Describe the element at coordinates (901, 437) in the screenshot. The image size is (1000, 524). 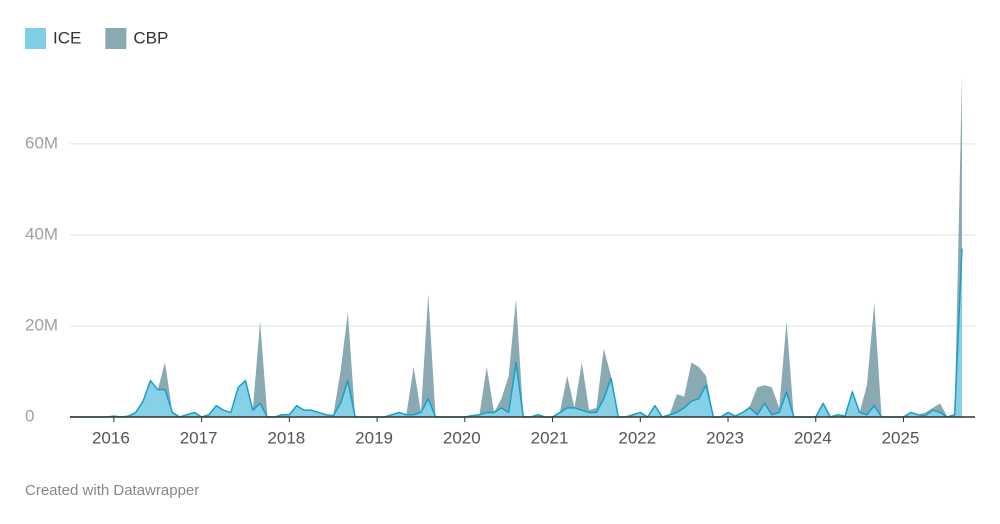
I see `x-tick-label: 2025` at that location.